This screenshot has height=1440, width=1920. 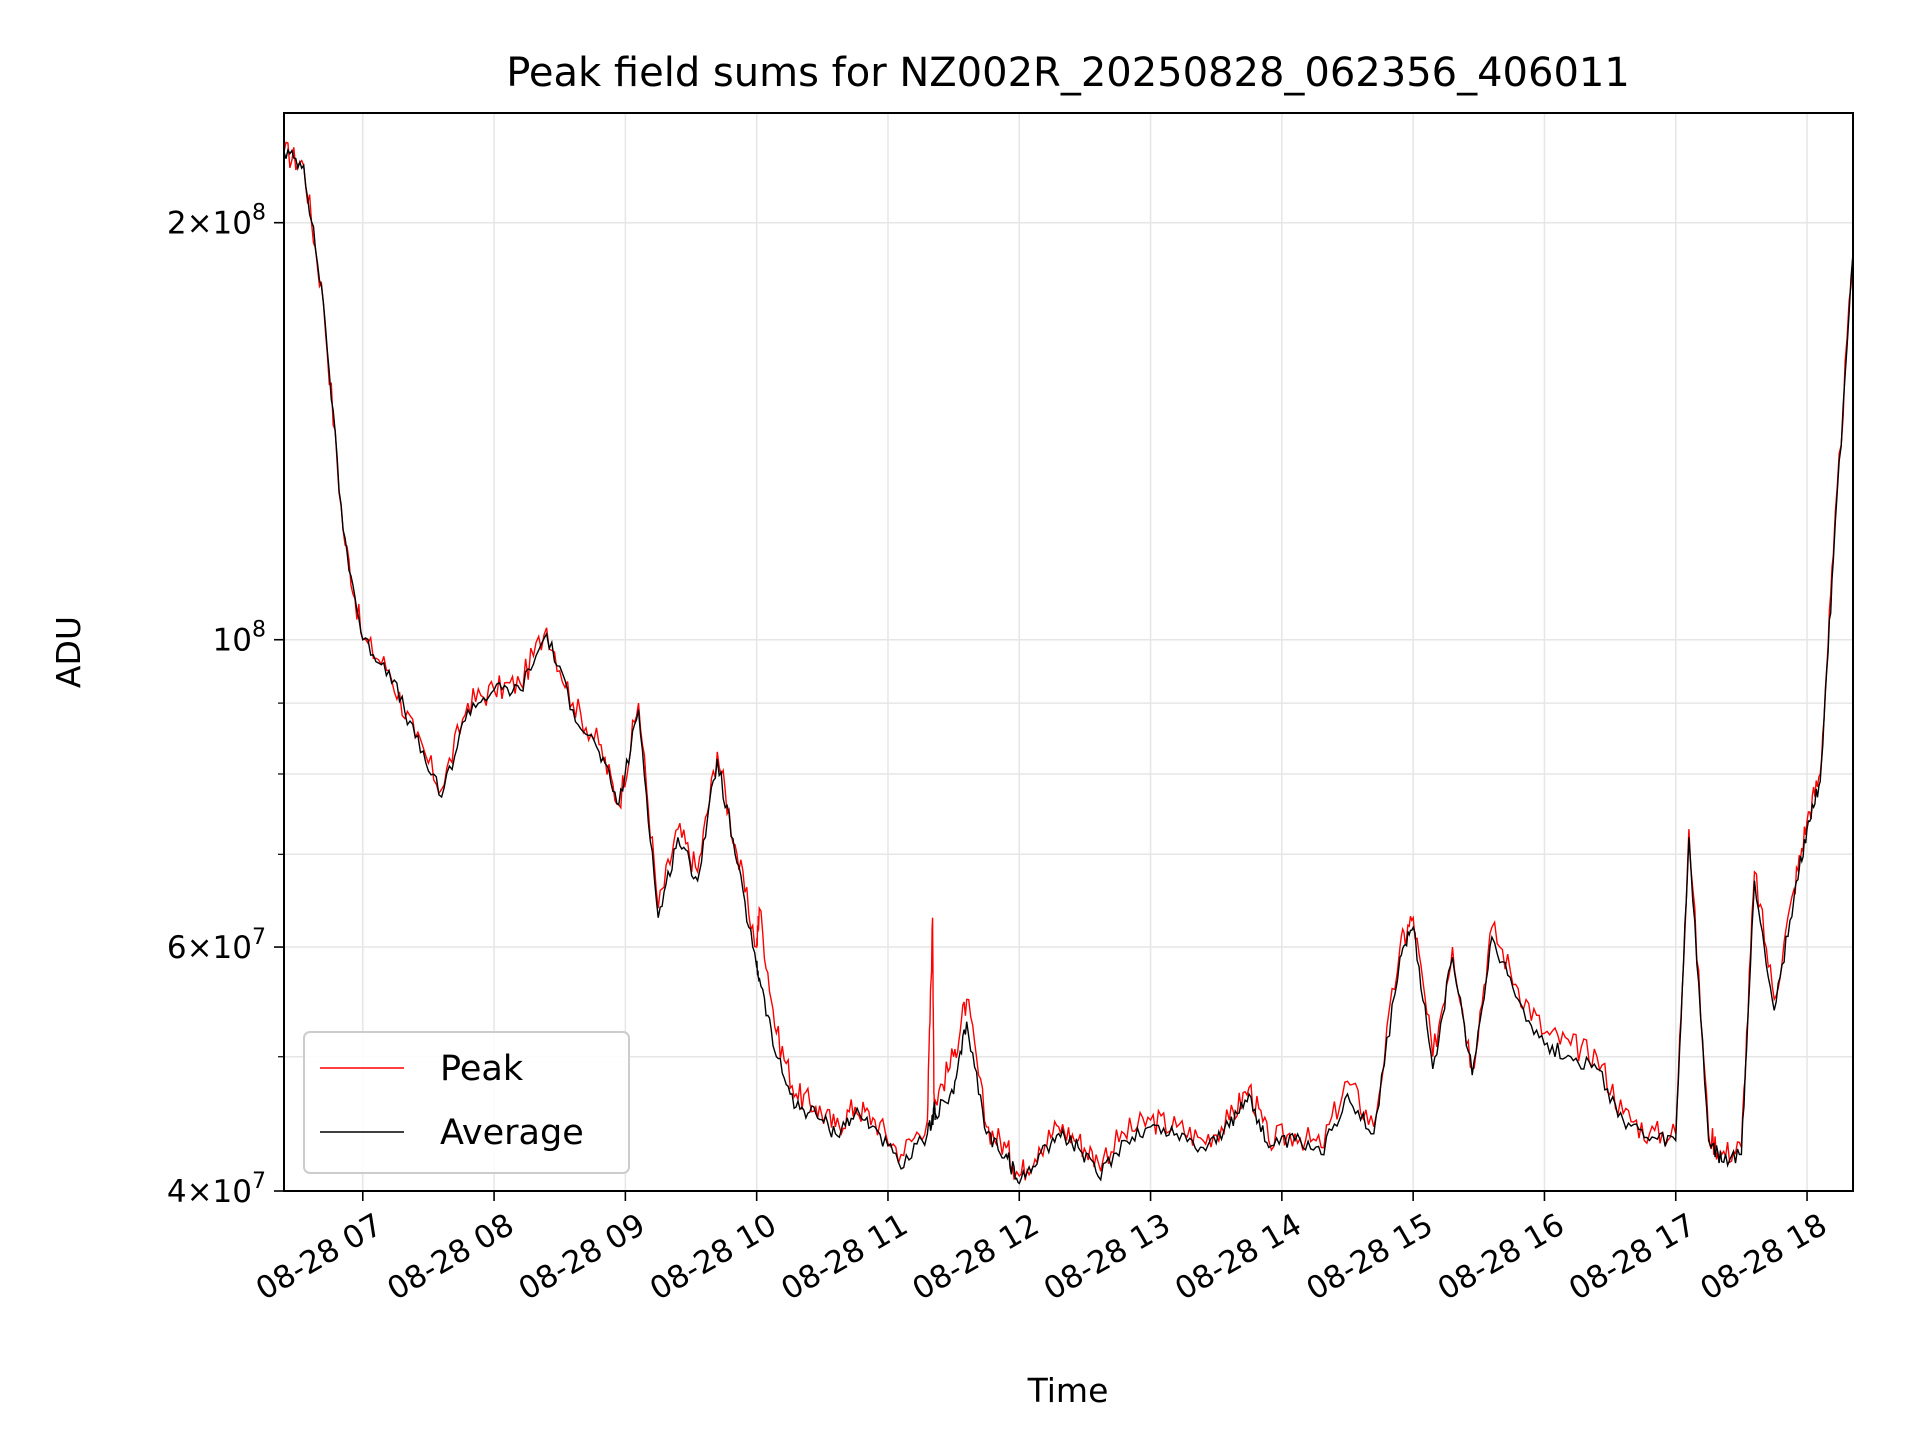 What do you see at coordinates (482, 1069) in the screenshot?
I see `legend-label-peak: Peak` at bounding box center [482, 1069].